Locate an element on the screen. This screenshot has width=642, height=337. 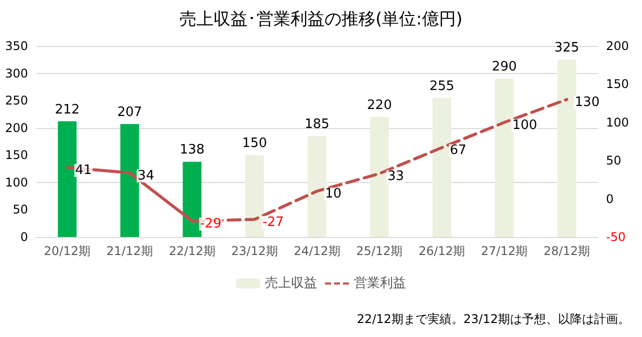
y2-tick-label: 0 is located at coordinates (610, 199).